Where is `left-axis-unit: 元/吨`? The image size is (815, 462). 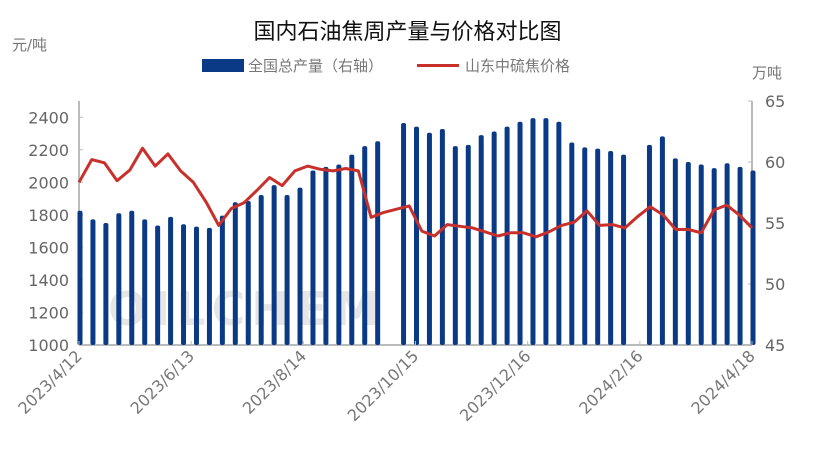
left-axis-unit: 元/吨 is located at coordinates (30, 45).